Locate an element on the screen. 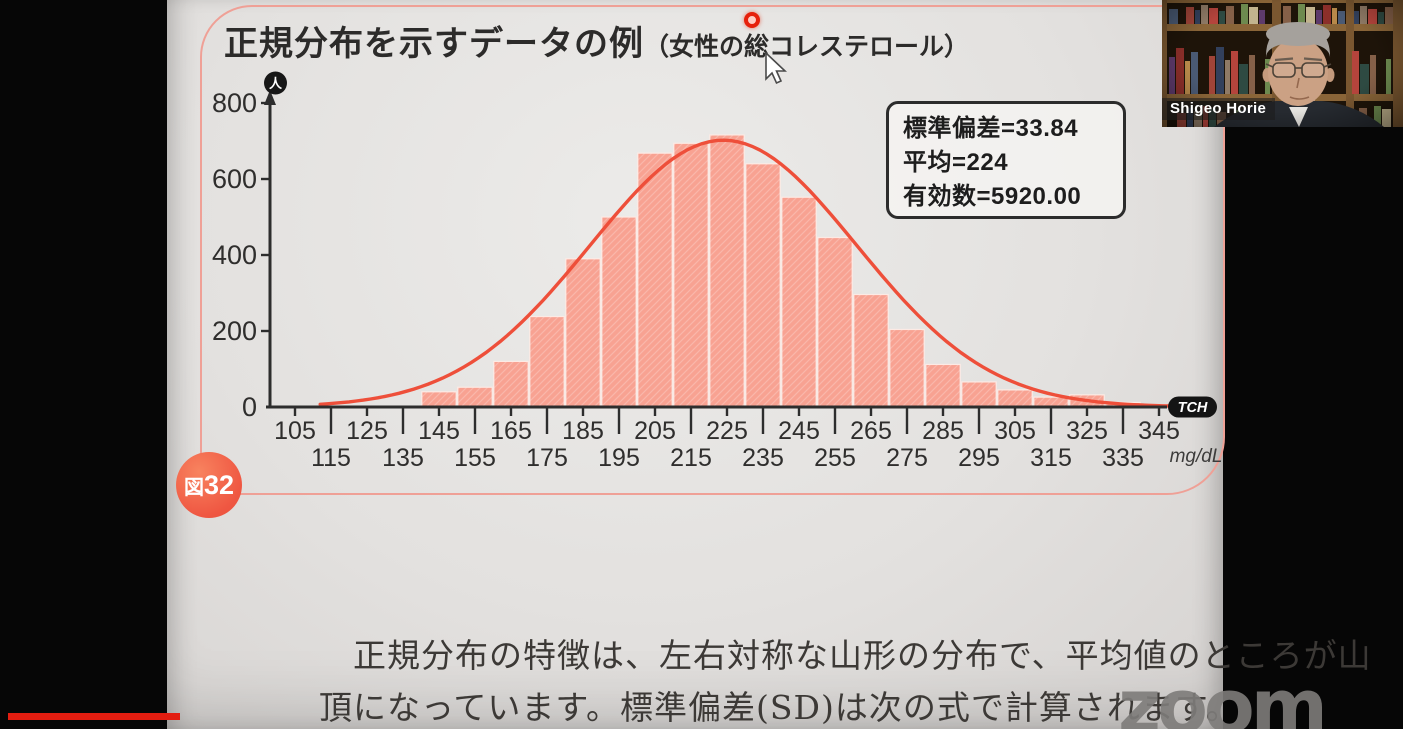  x-tick-label: 325 is located at coordinates (1087, 431).